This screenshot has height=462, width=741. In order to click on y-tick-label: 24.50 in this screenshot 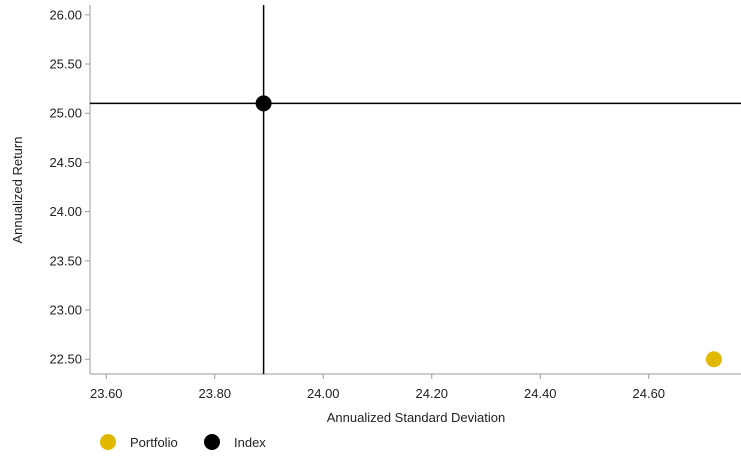, I will do `click(65, 162)`.